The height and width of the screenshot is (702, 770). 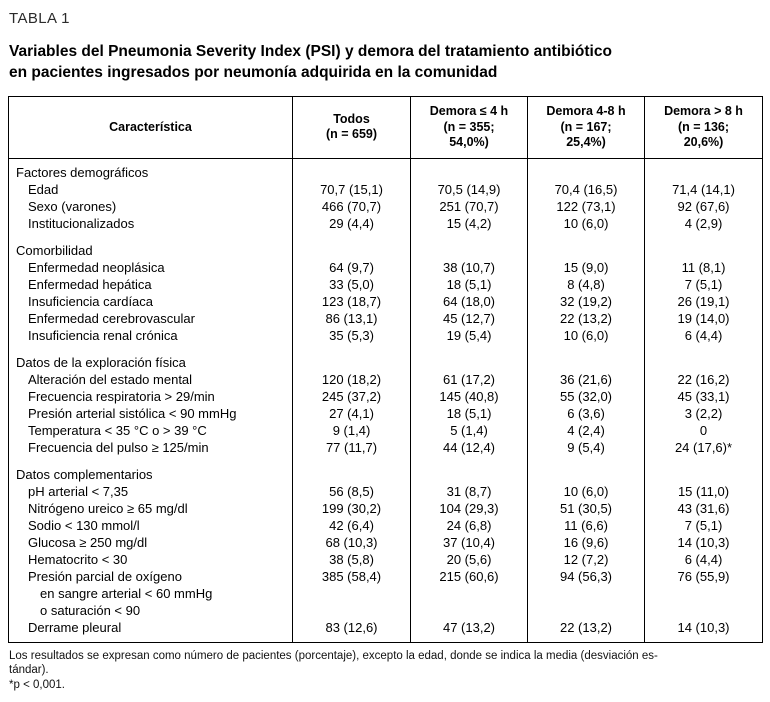 I want to click on row-label-text: Derrame pleural, so click(x=75, y=627).